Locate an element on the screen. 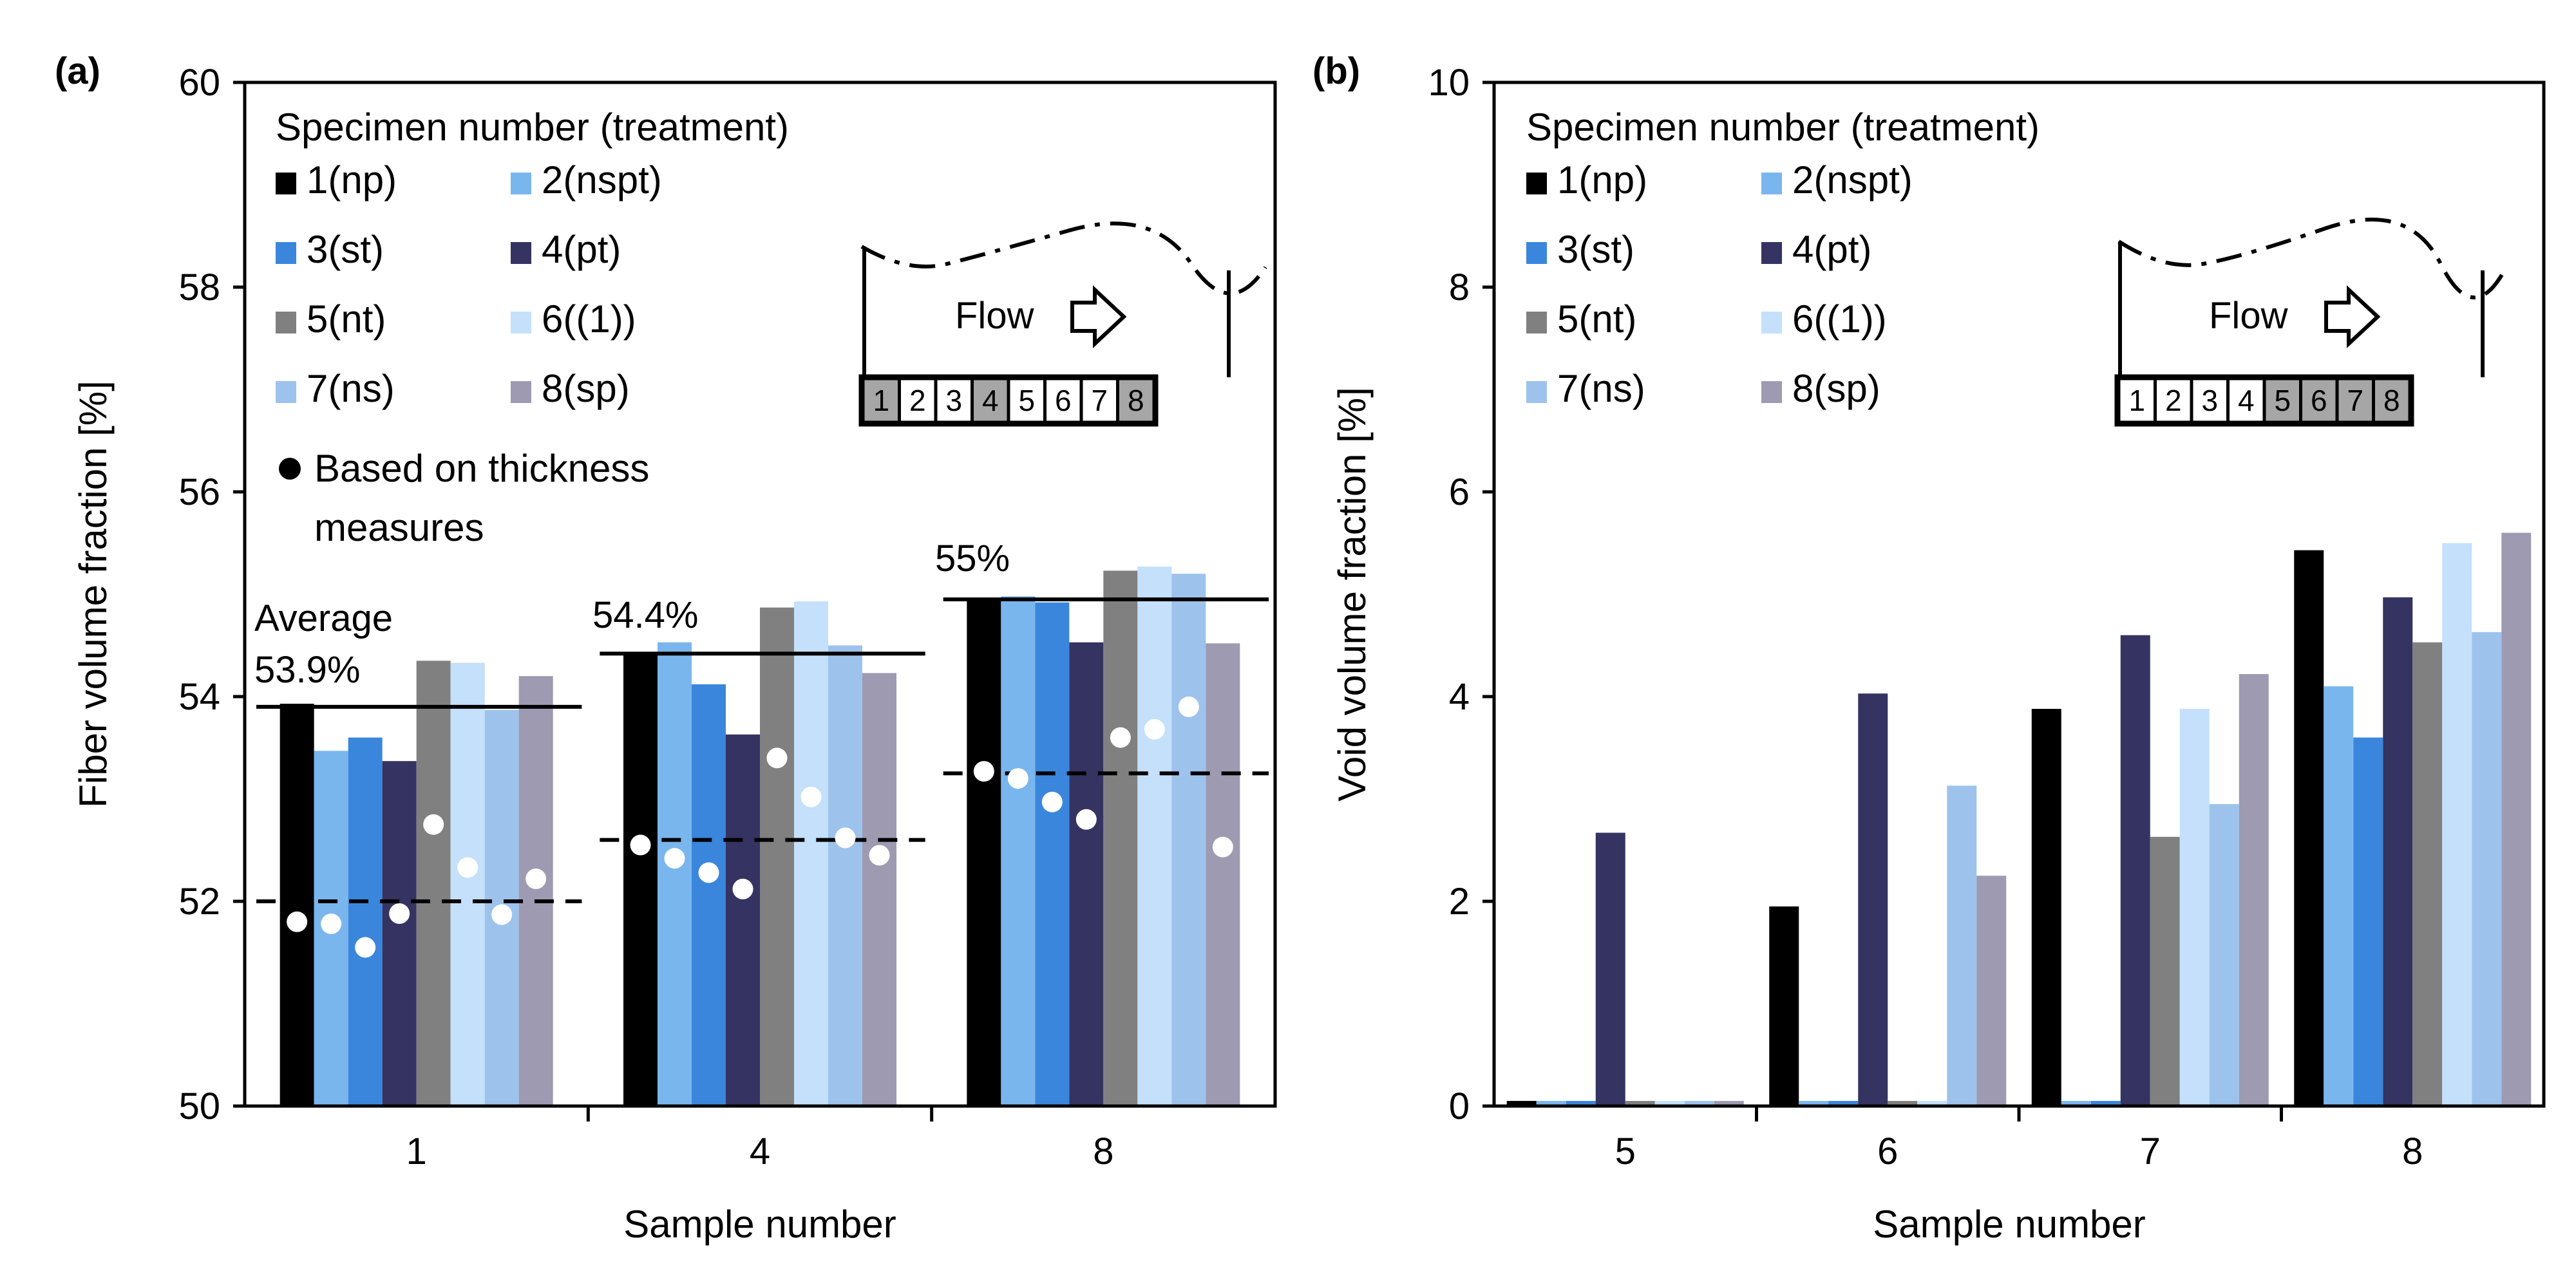 The height and width of the screenshot is (1267, 2576). panel-b-label: (b) is located at coordinates (1336, 71).